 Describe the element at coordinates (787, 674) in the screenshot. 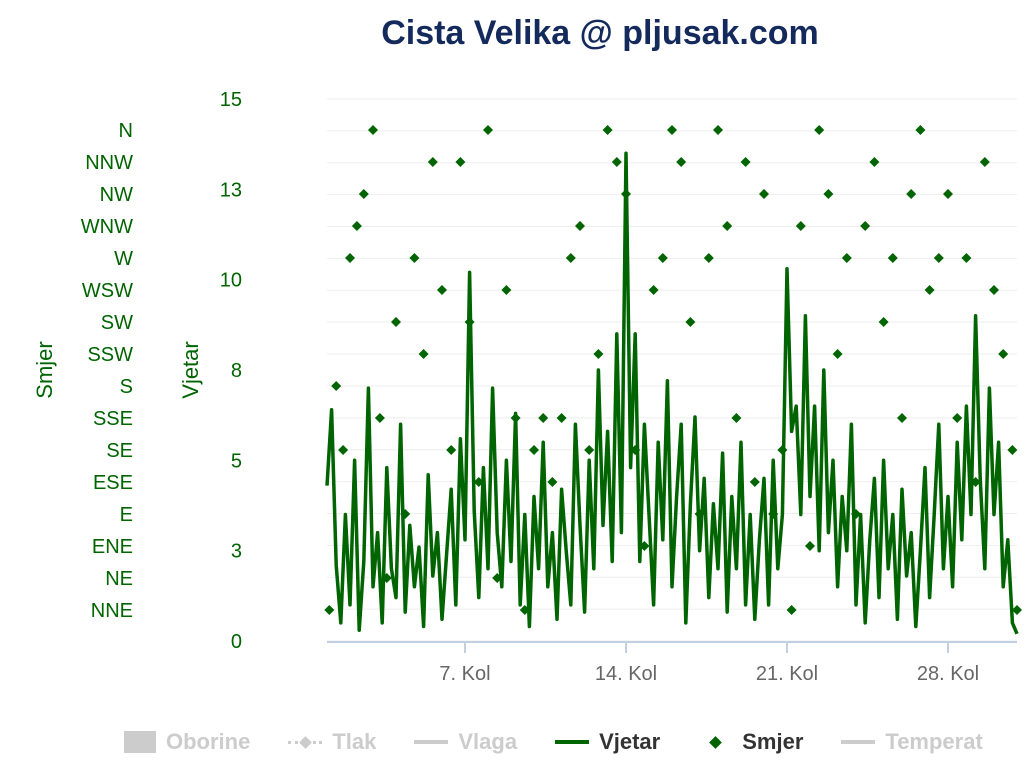

I see `x-tick-label: 21. Kol` at that location.